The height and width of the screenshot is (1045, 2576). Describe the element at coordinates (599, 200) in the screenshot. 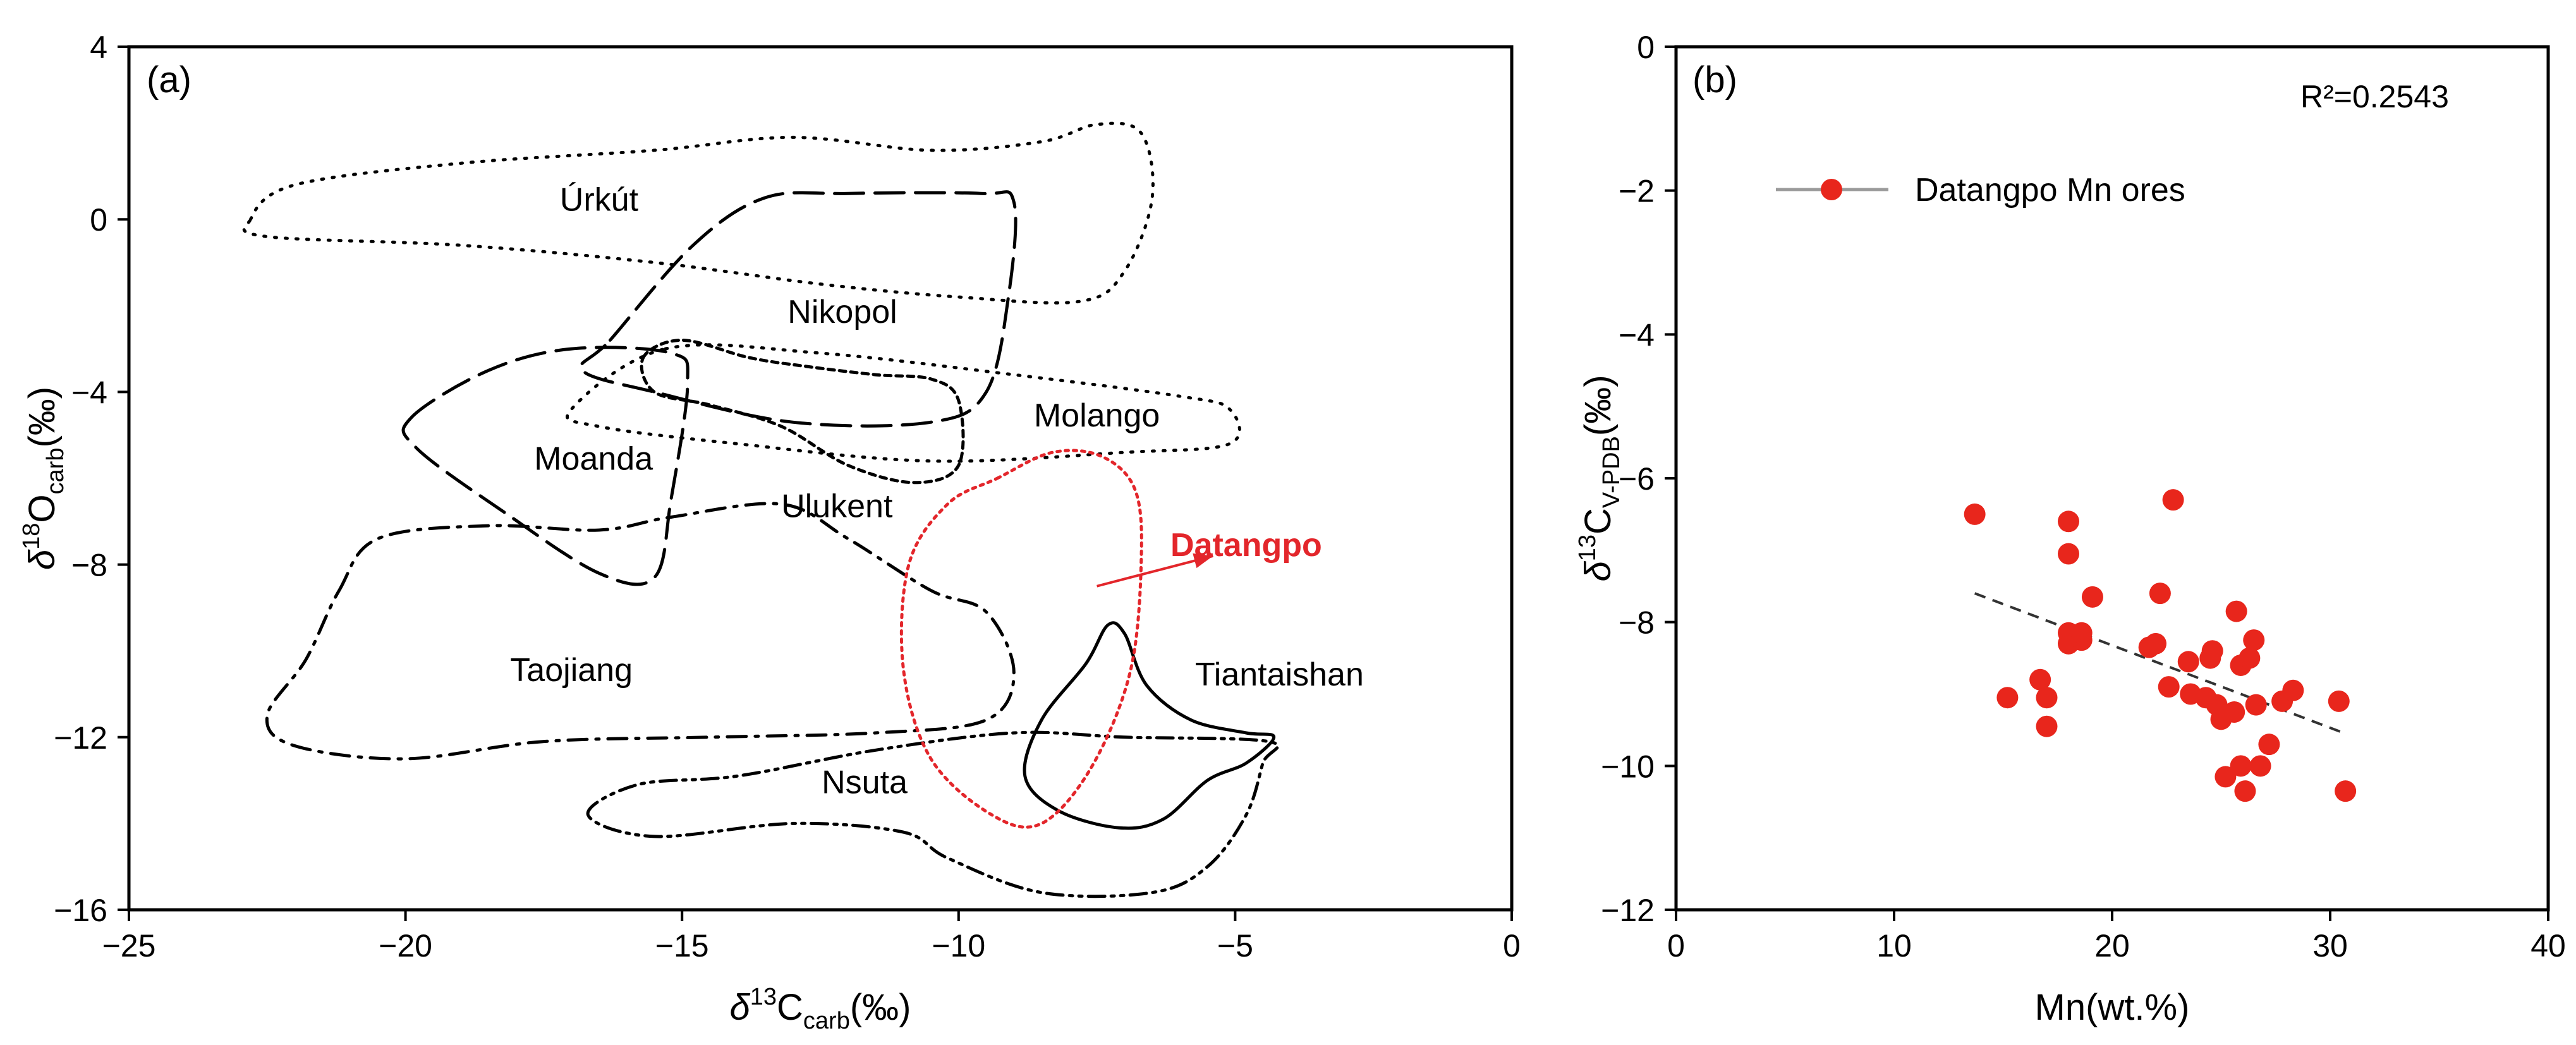

I see `region-label-urkut: Úrkút` at that location.